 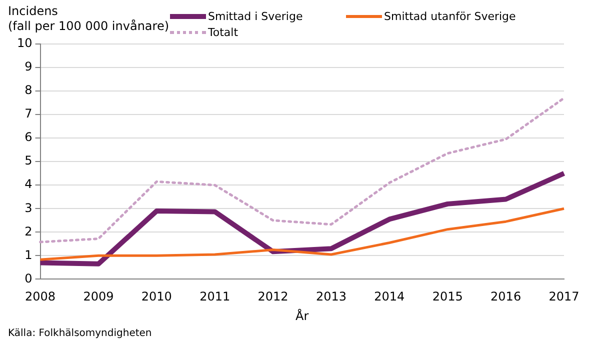 What do you see at coordinates (28, 67) in the screenshot?
I see `y-tick-label: 9` at bounding box center [28, 67].